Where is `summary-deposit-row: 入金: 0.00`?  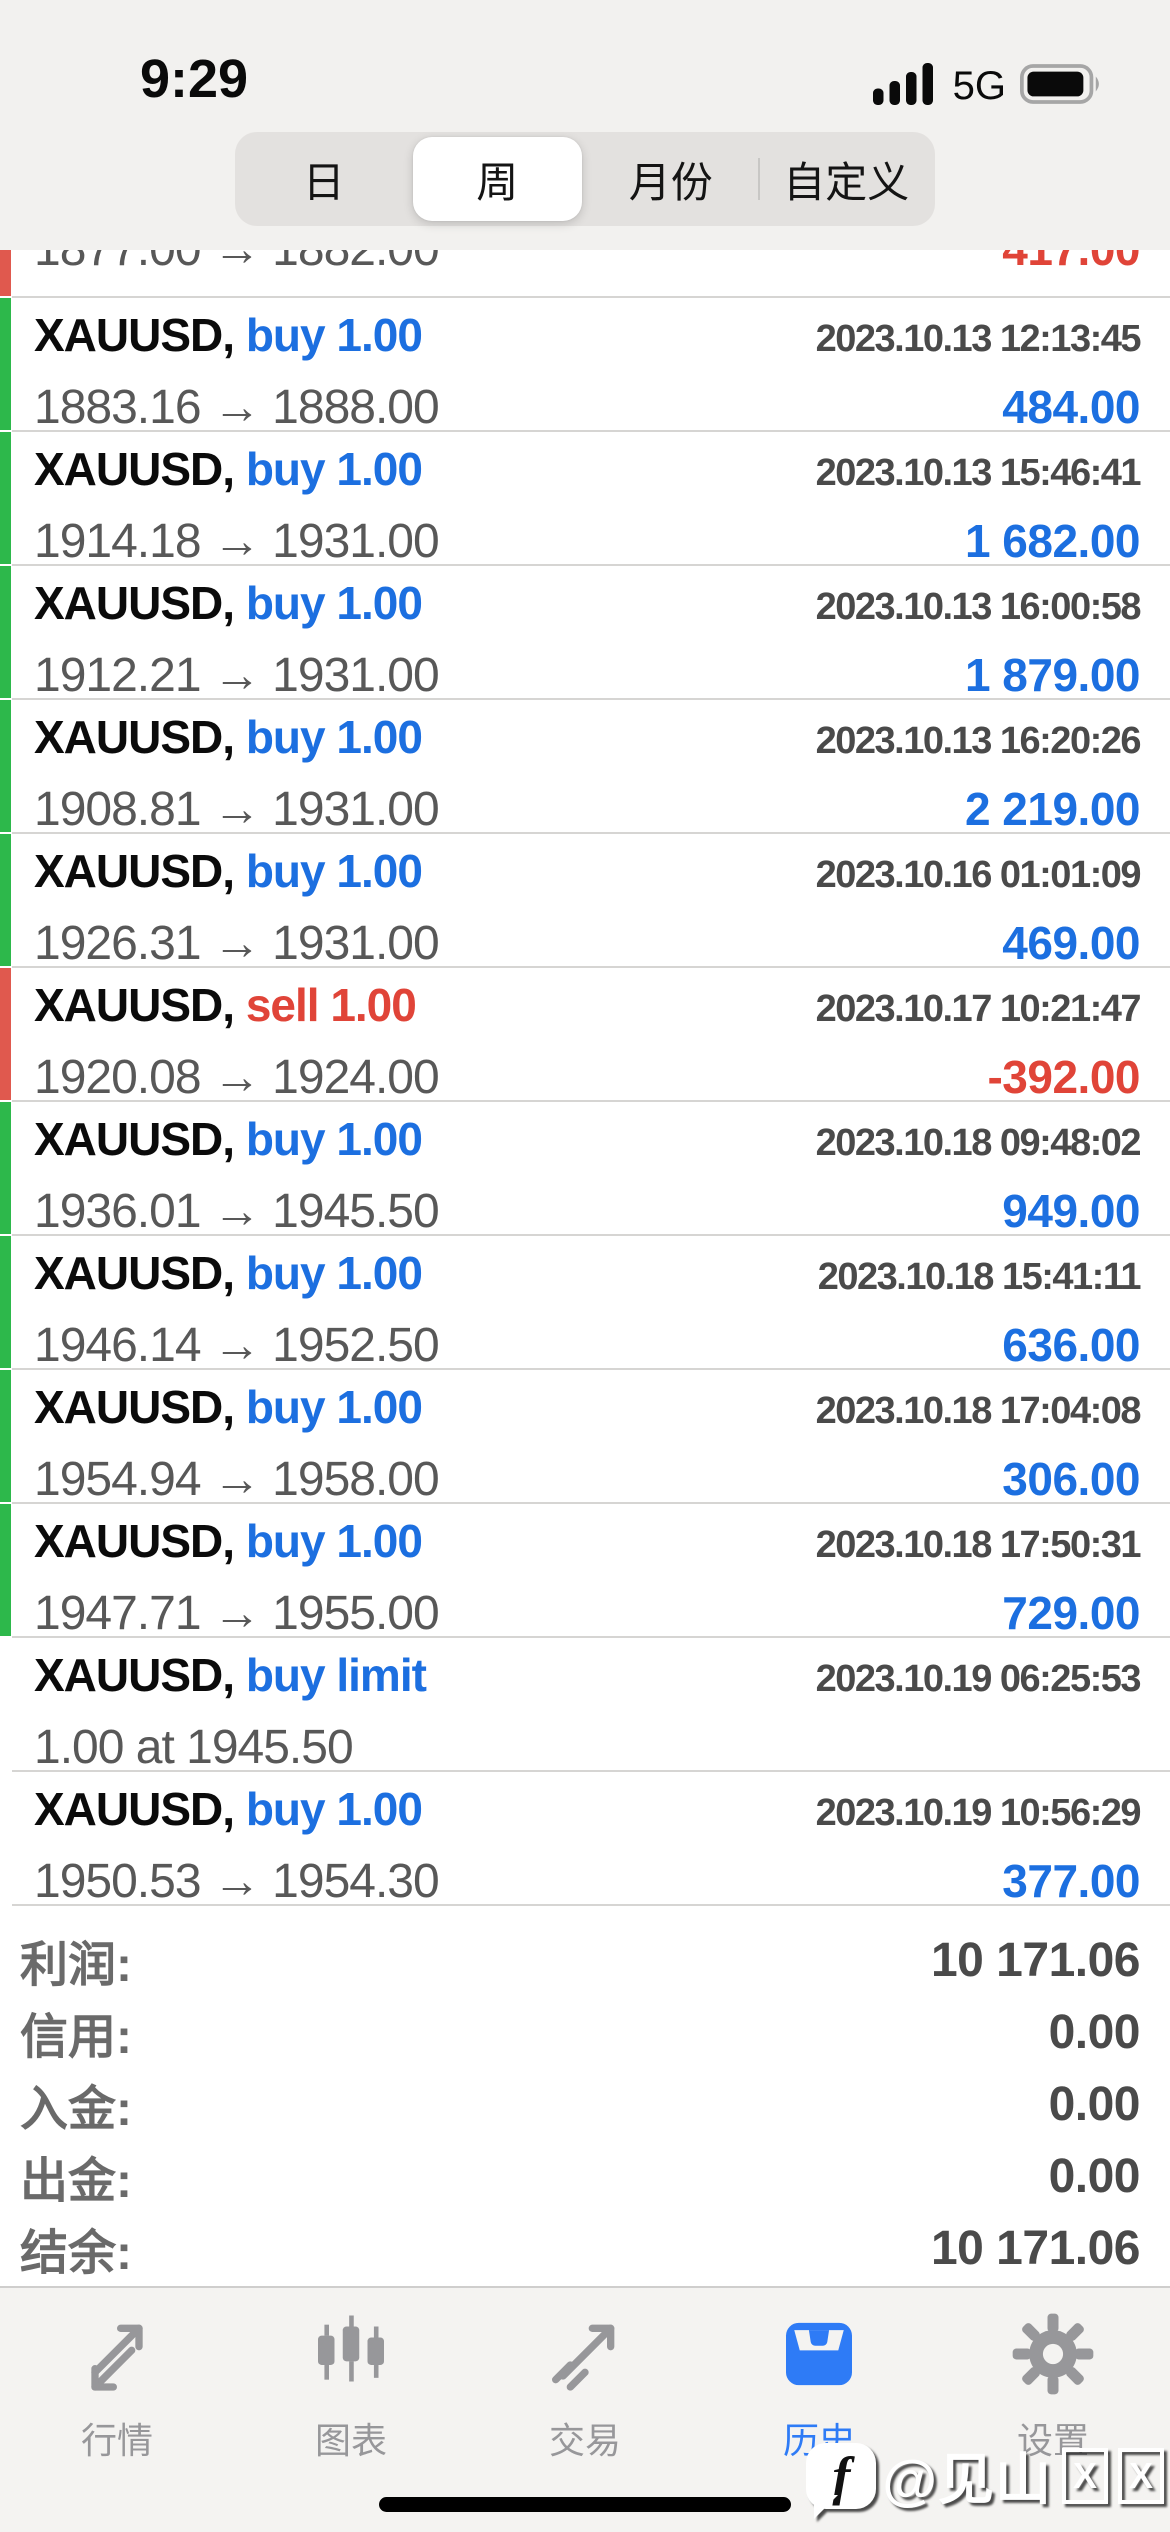 summary-deposit-row: 入金: 0.00 is located at coordinates (580, 2104).